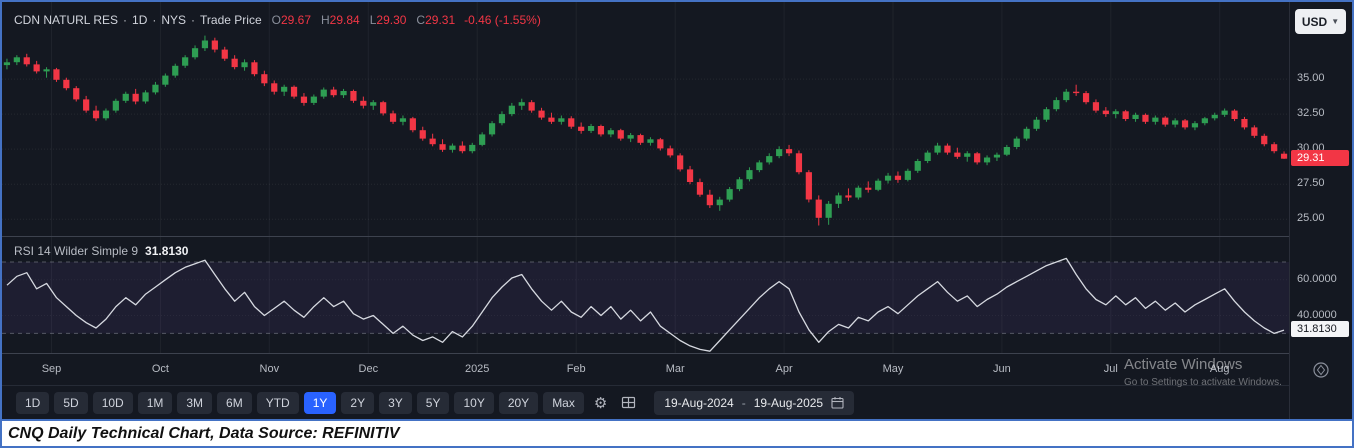 The image size is (1354, 448). Describe the element at coordinates (160, 369) in the screenshot. I see `time-axis-label-oct: Oct` at that location.